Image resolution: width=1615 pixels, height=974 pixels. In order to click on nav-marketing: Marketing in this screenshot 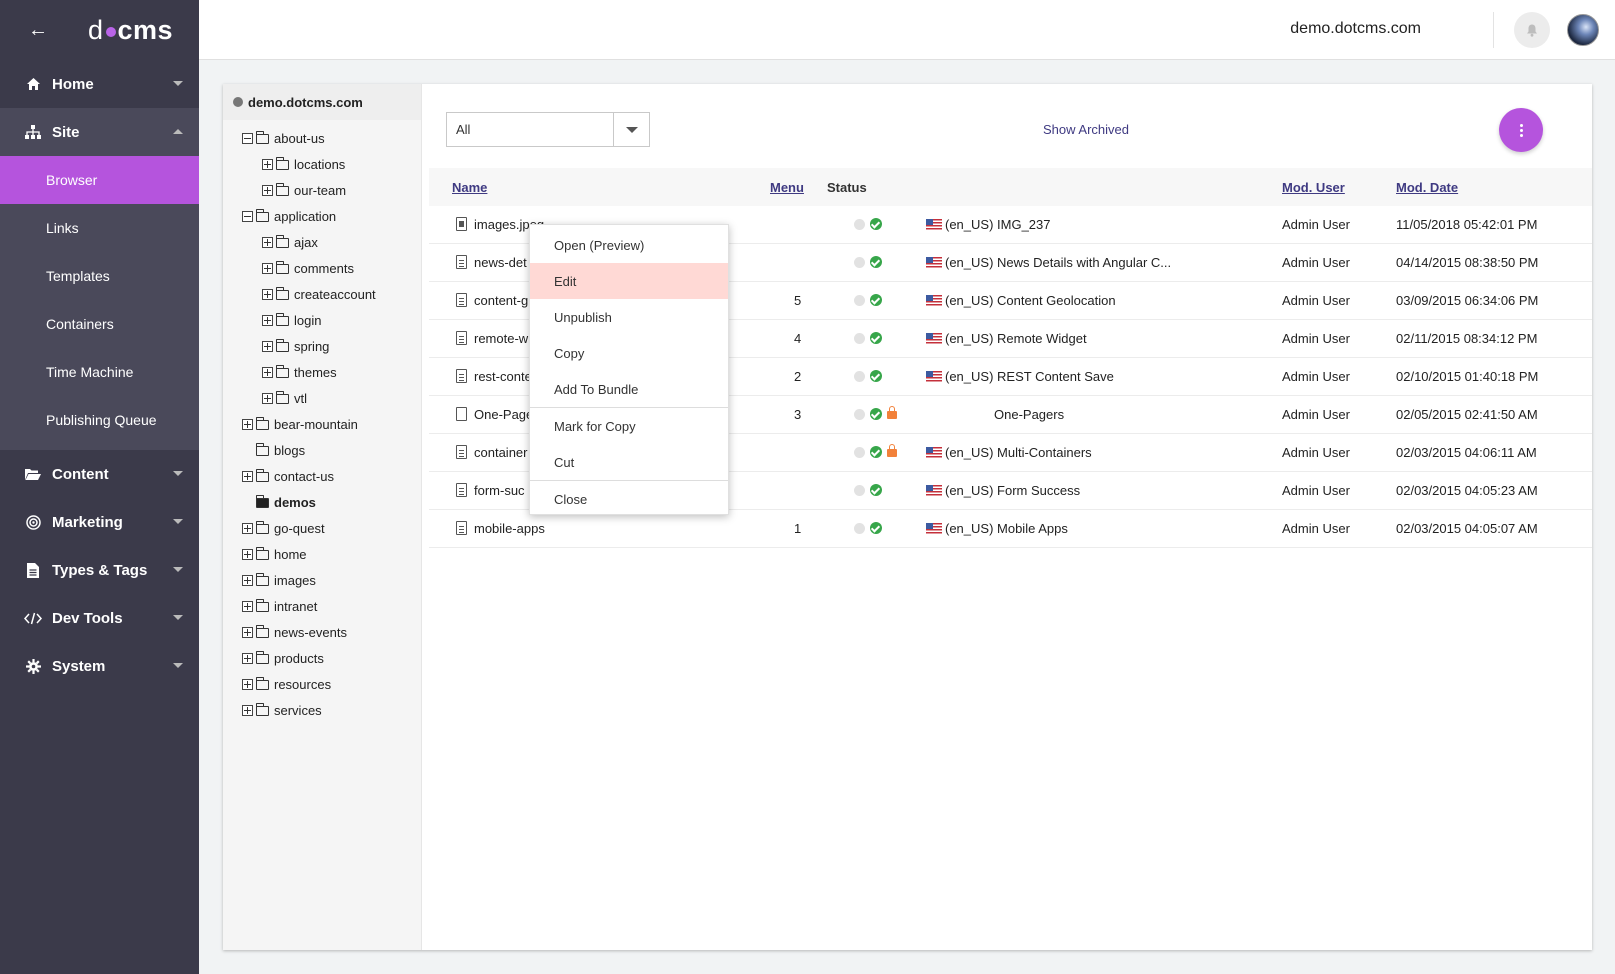, I will do `click(99, 522)`.